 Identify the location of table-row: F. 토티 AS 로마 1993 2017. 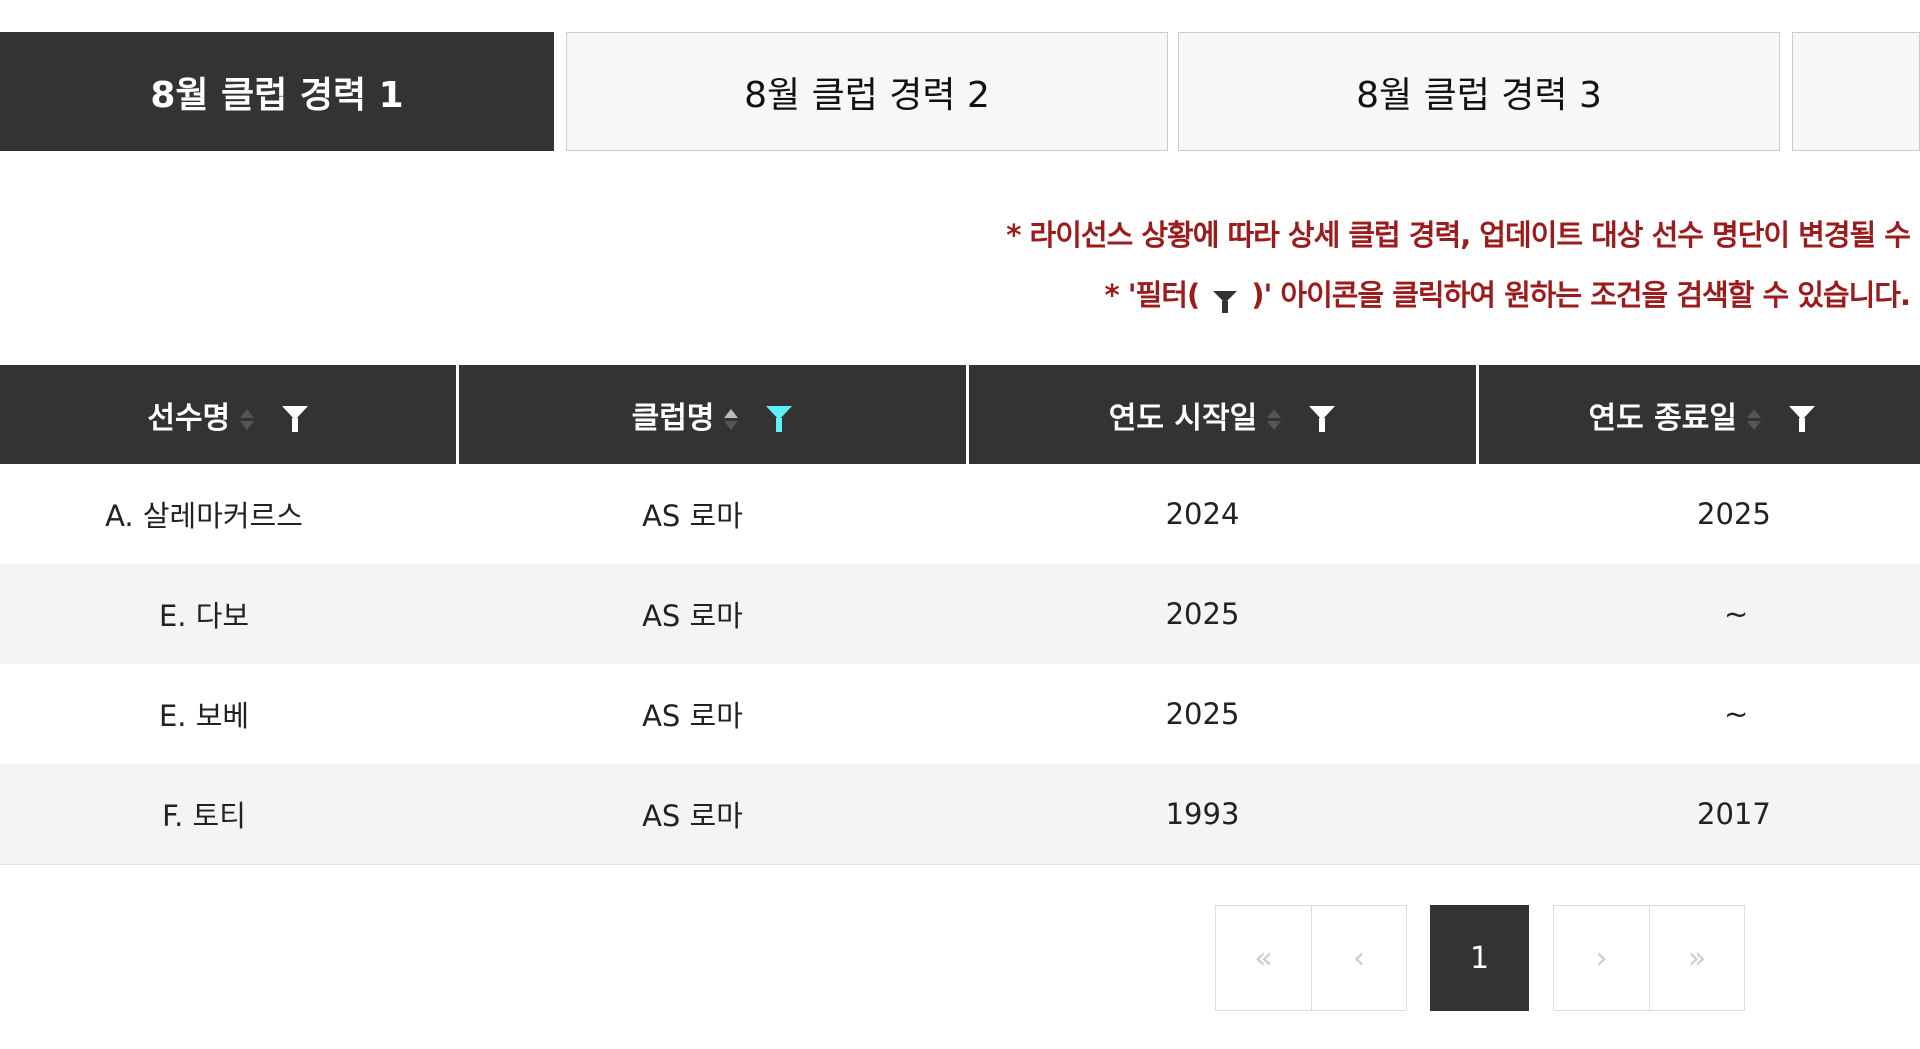
(960, 814).